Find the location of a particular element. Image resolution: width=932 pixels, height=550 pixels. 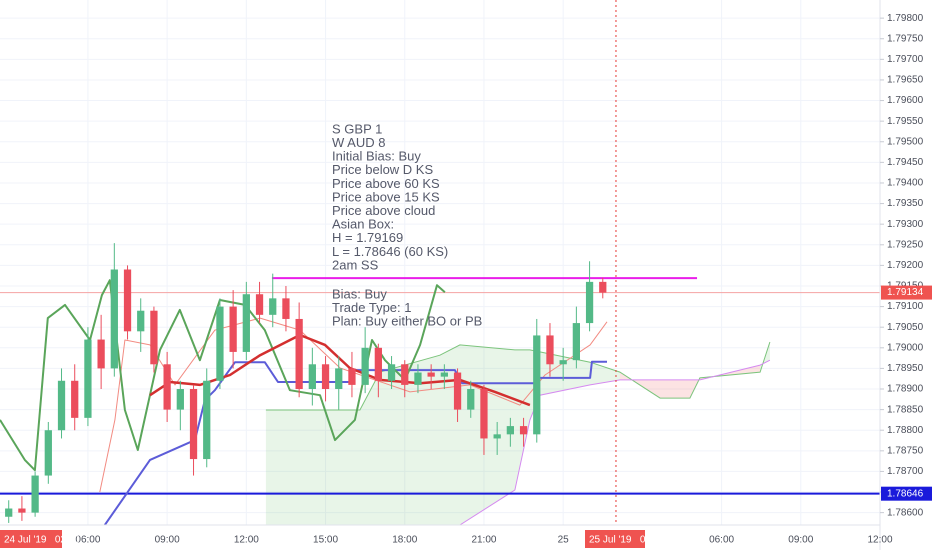

note-line: S GBP 1 is located at coordinates (357, 128).